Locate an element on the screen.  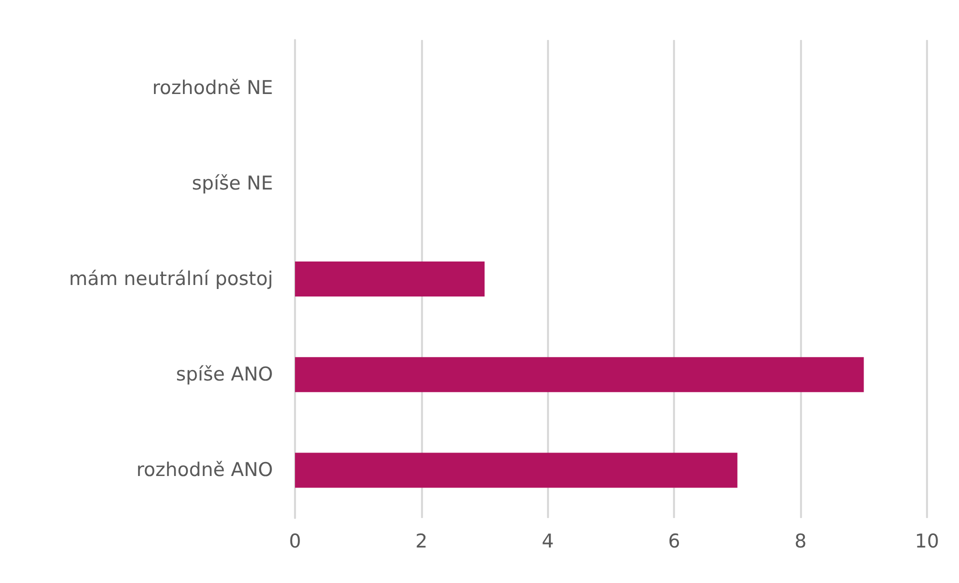
x-tick-label: 6 is located at coordinates (674, 541).